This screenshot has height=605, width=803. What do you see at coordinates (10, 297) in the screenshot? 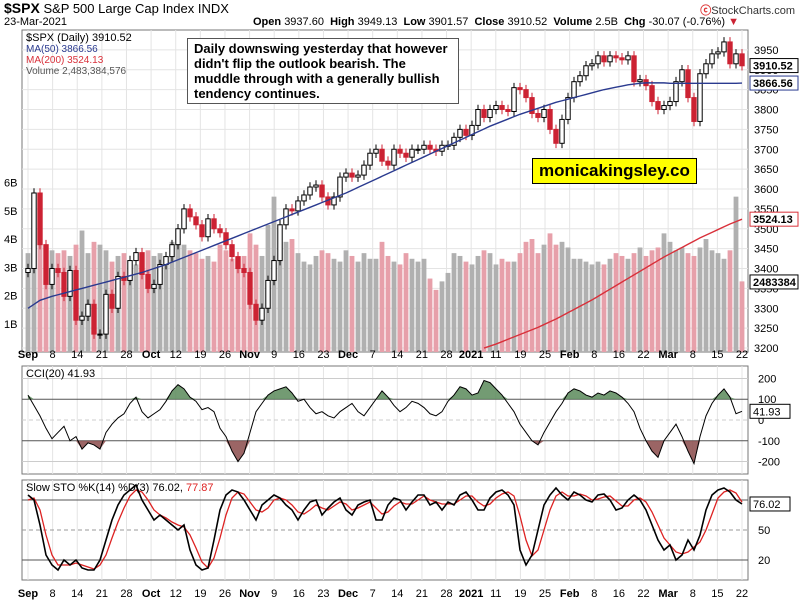
I see `volume-tick-label: 2B` at bounding box center [10, 297].